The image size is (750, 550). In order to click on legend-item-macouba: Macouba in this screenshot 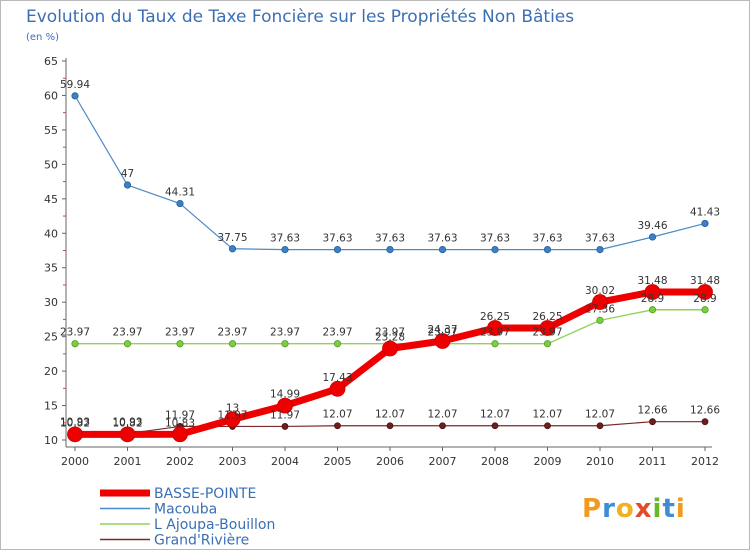, I will do `click(158, 510)`.